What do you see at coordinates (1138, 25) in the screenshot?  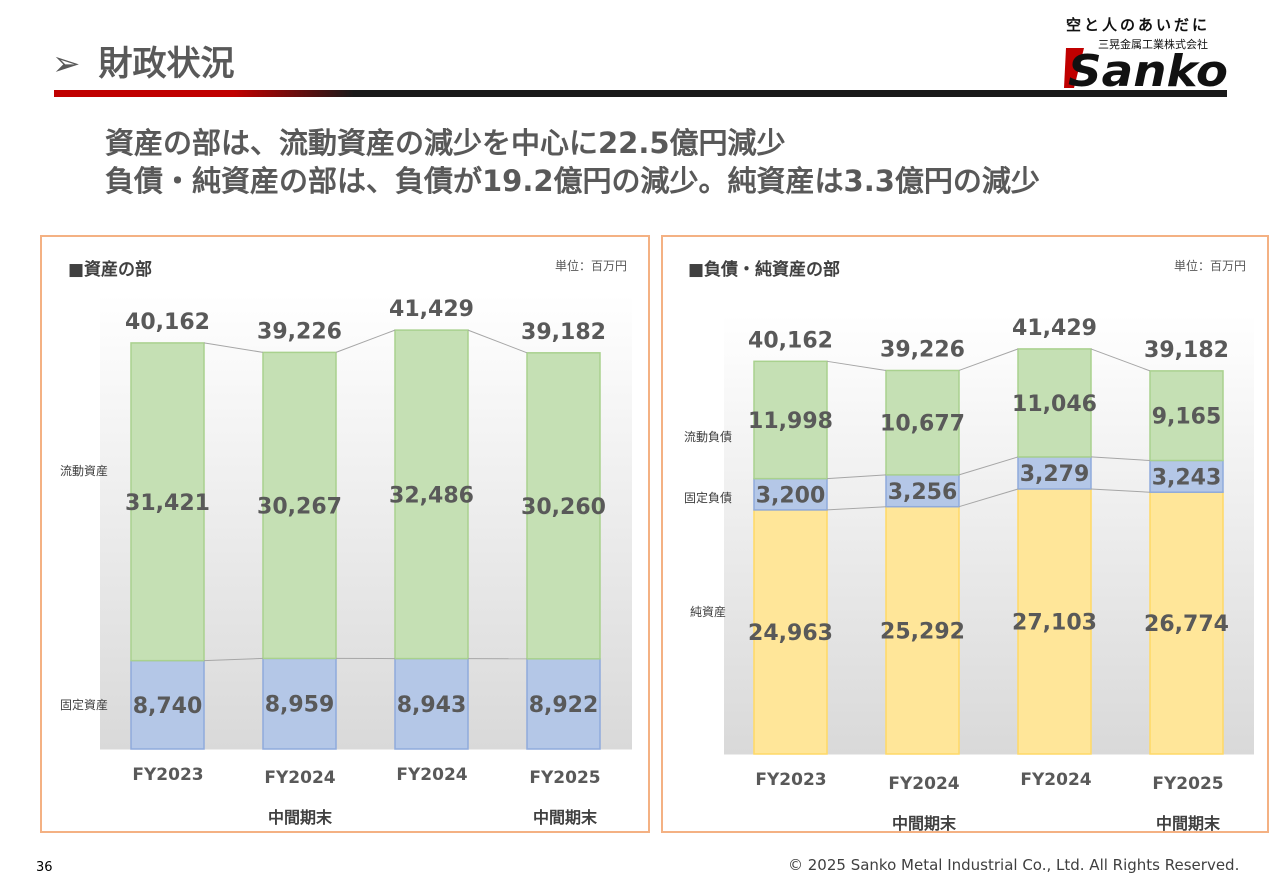 I see `logo-tagline: 空と人のあいだに` at bounding box center [1138, 25].